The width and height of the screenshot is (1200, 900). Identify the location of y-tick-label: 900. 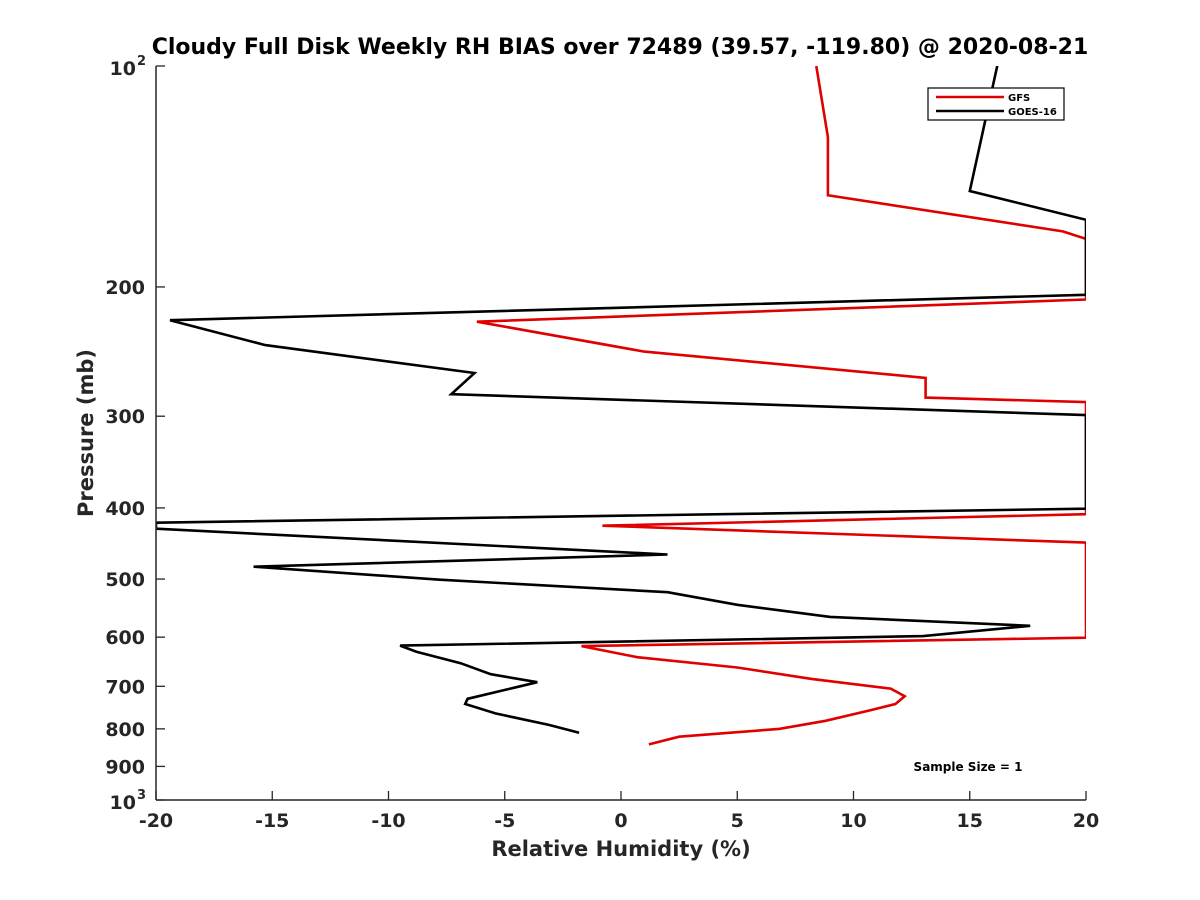
(125, 767).